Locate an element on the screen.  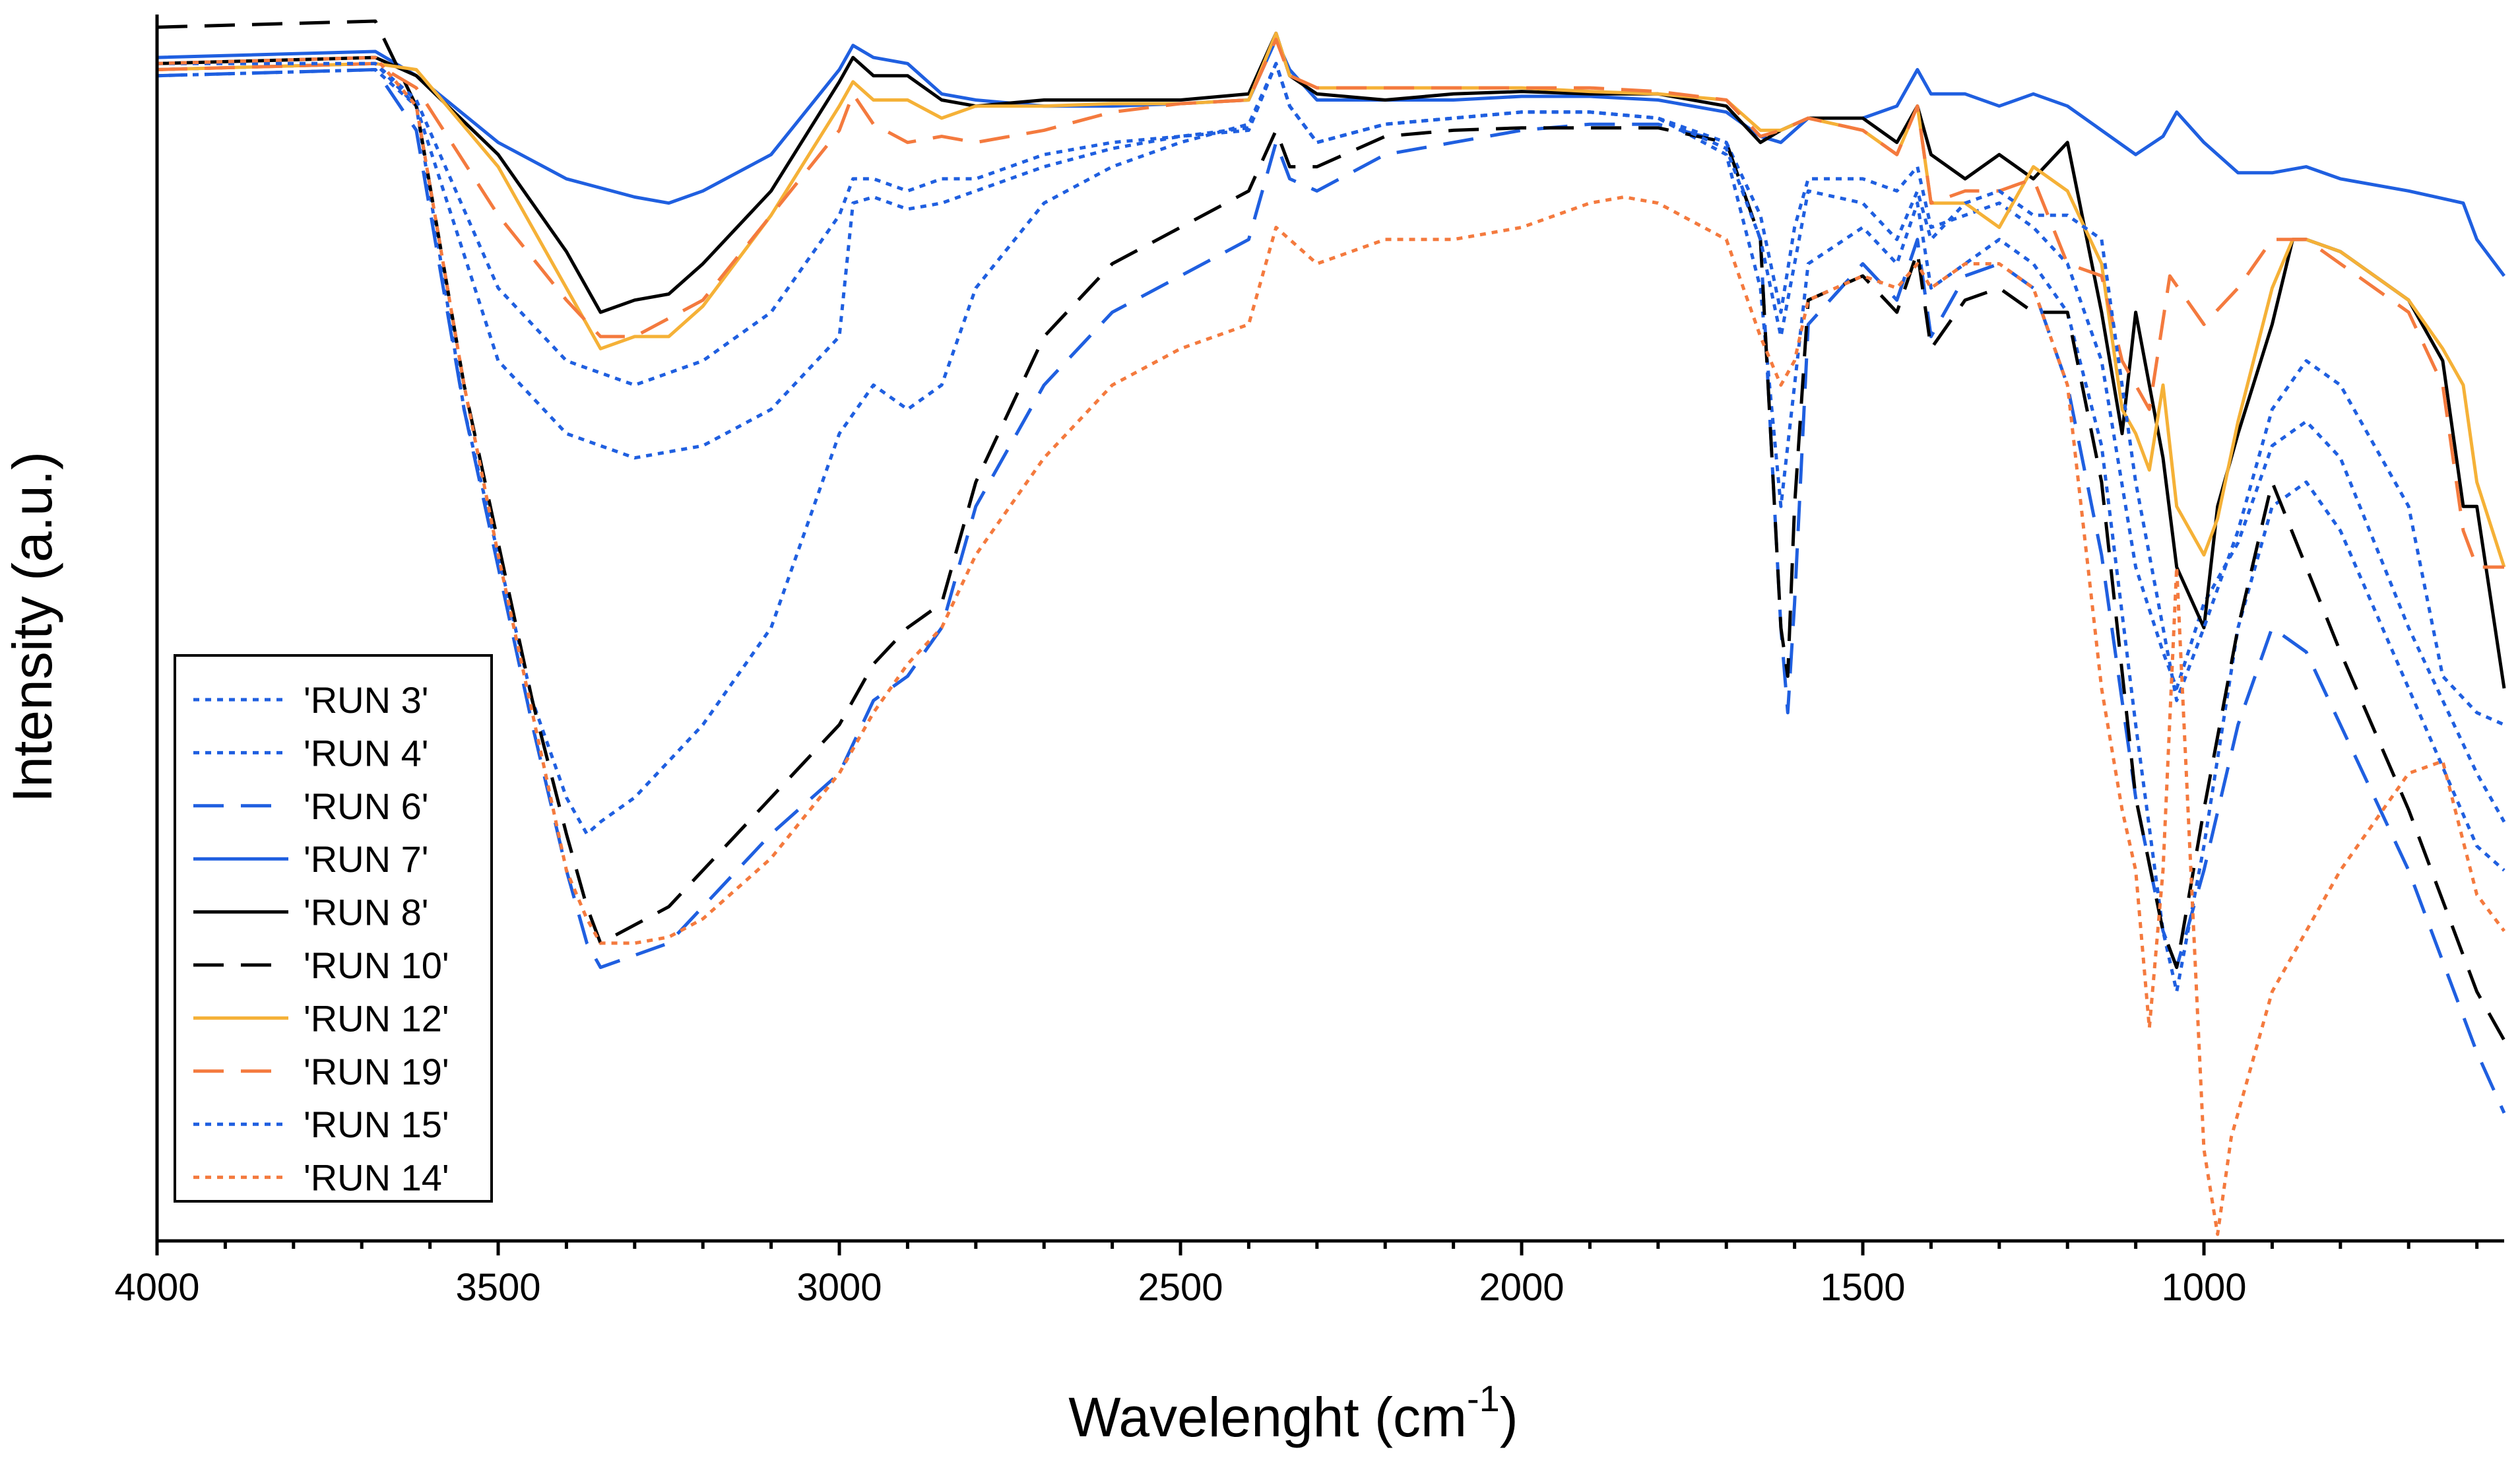
x-tick-label-2500: 2500 is located at coordinates (1180, 1287).